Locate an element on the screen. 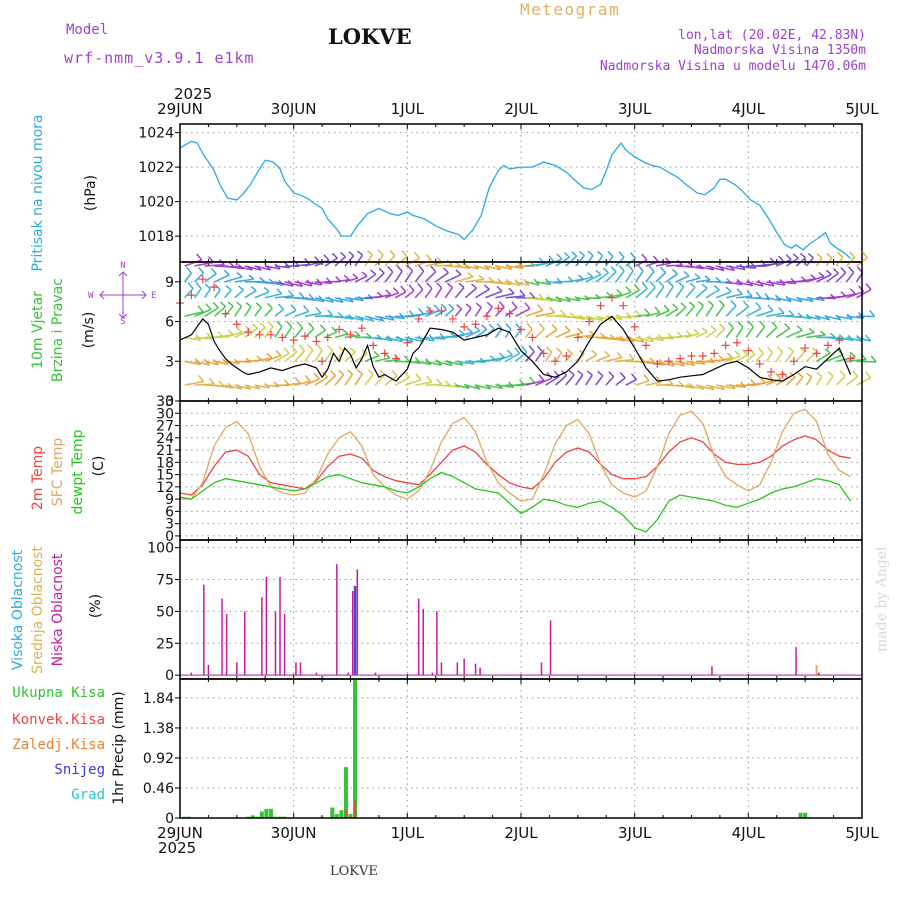 The width and height of the screenshot is (900, 900). temp-axis-label-dew: dewpt Temp is located at coordinates (78, 471).